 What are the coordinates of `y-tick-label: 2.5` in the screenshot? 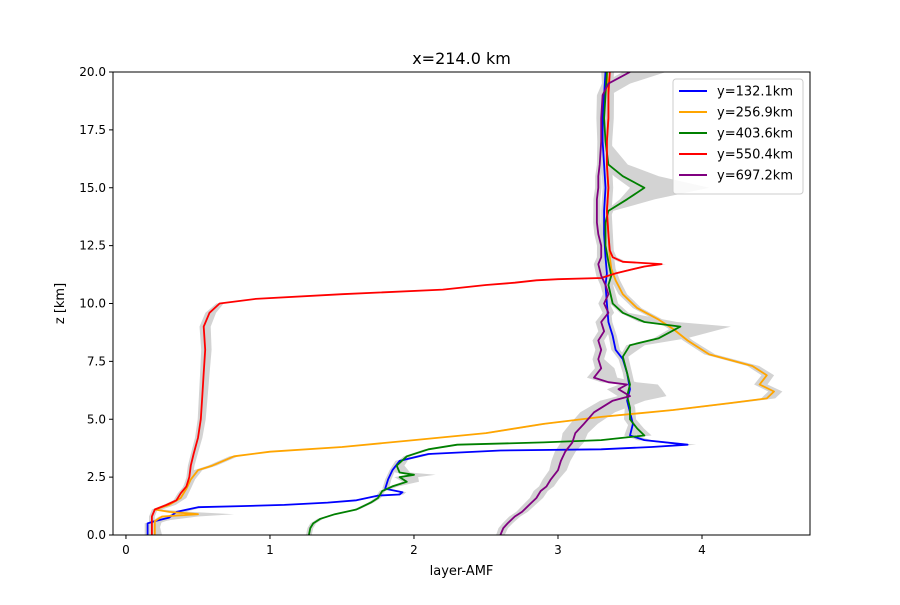 It's located at (96, 477).